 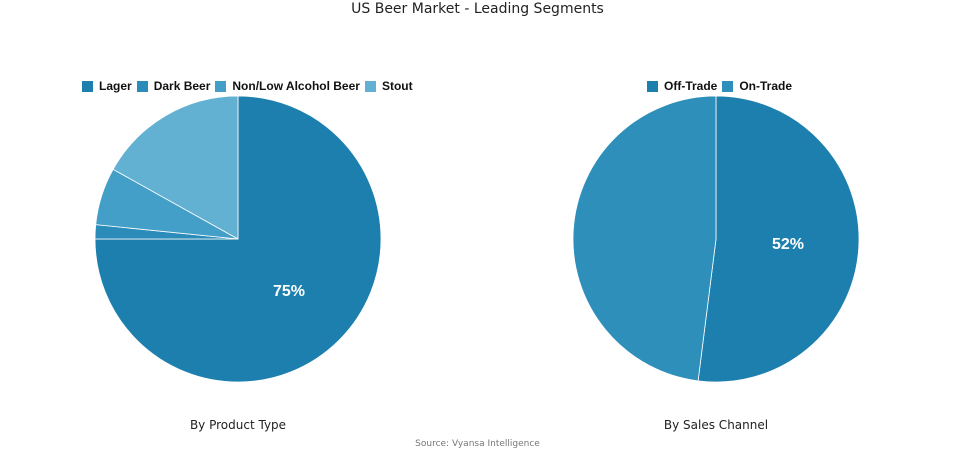 I want to click on pie-slice-on-trade, so click(x=644, y=238).